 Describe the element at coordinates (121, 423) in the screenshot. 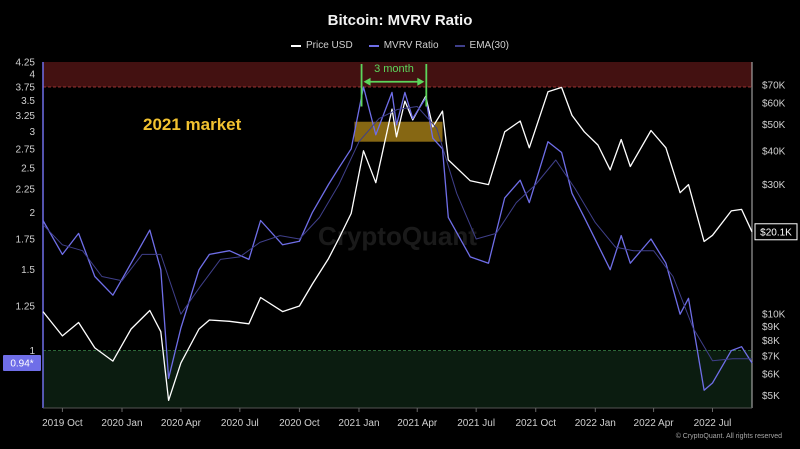

I see `x-tick-label: 2020 Jan` at that location.